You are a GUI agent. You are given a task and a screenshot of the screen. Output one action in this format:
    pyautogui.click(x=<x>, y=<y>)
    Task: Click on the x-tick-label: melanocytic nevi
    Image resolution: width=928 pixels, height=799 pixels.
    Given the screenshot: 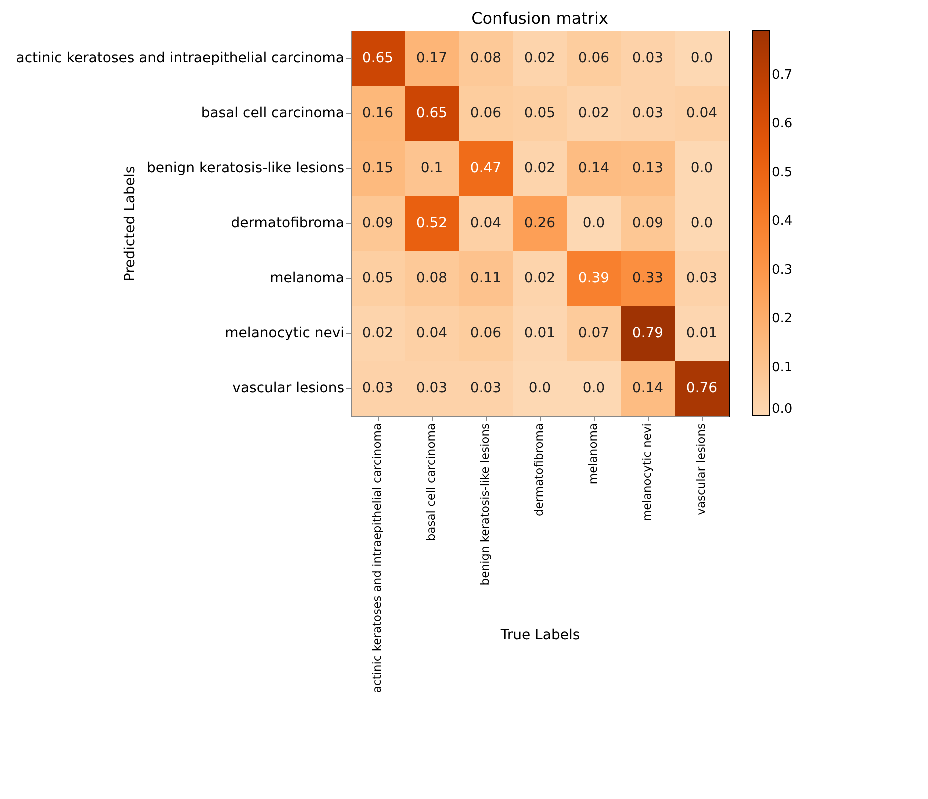 What is the action you would take?
    pyautogui.click(x=647, y=473)
    